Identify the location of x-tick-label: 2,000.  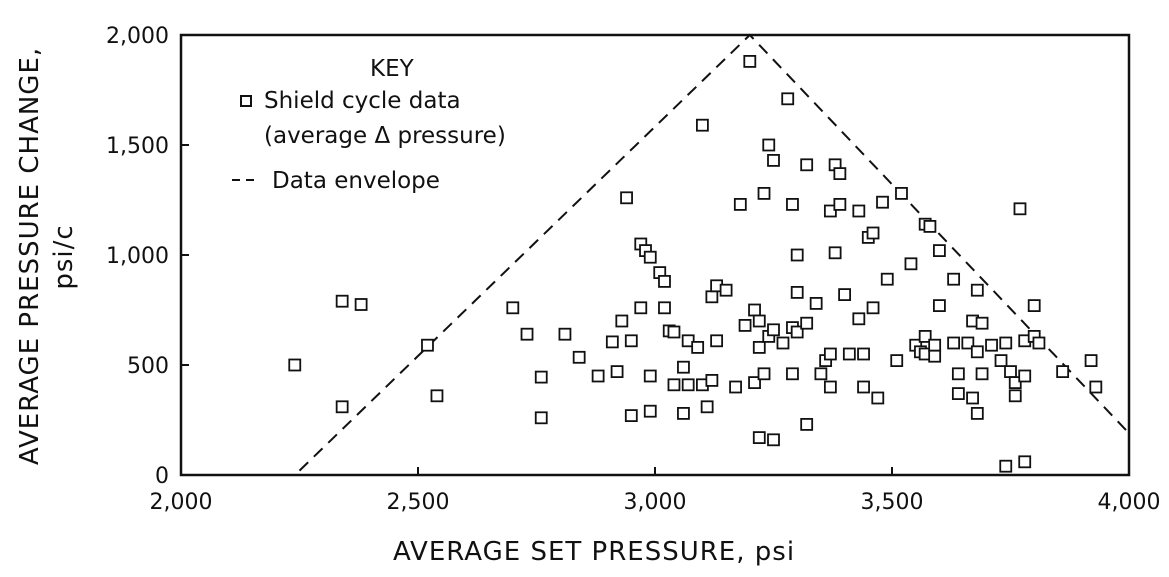
(181, 502).